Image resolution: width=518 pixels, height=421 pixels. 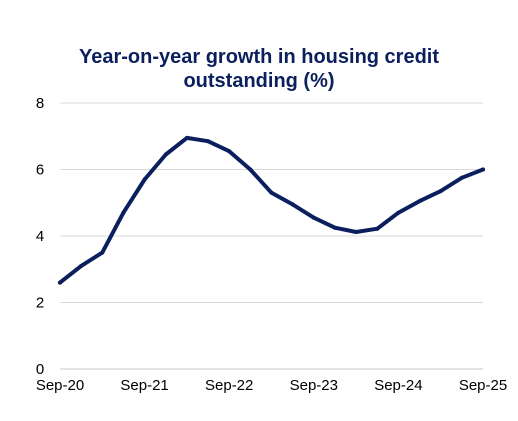 I want to click on y-tick-label: 0, so click(x=40, y=369).